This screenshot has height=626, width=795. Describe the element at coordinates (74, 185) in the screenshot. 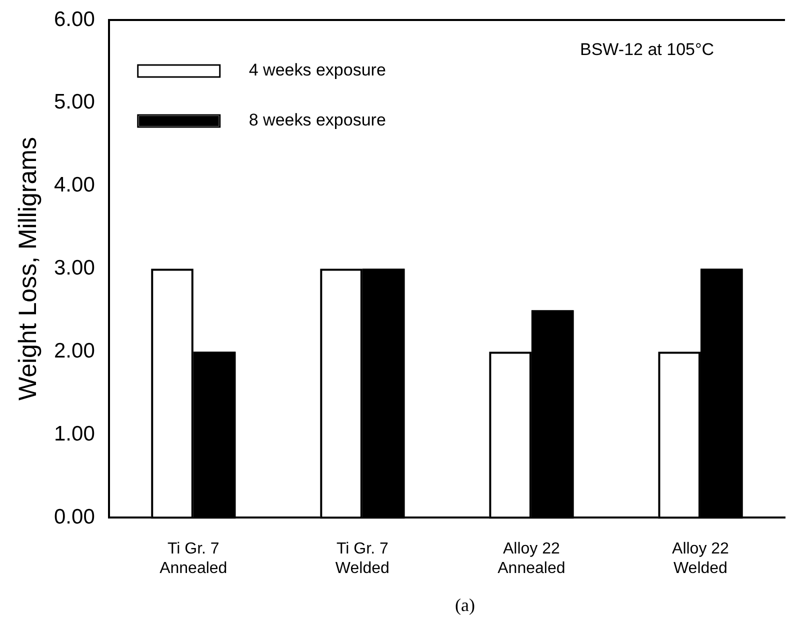

I see `y-tick-label: 4.00` at that location.